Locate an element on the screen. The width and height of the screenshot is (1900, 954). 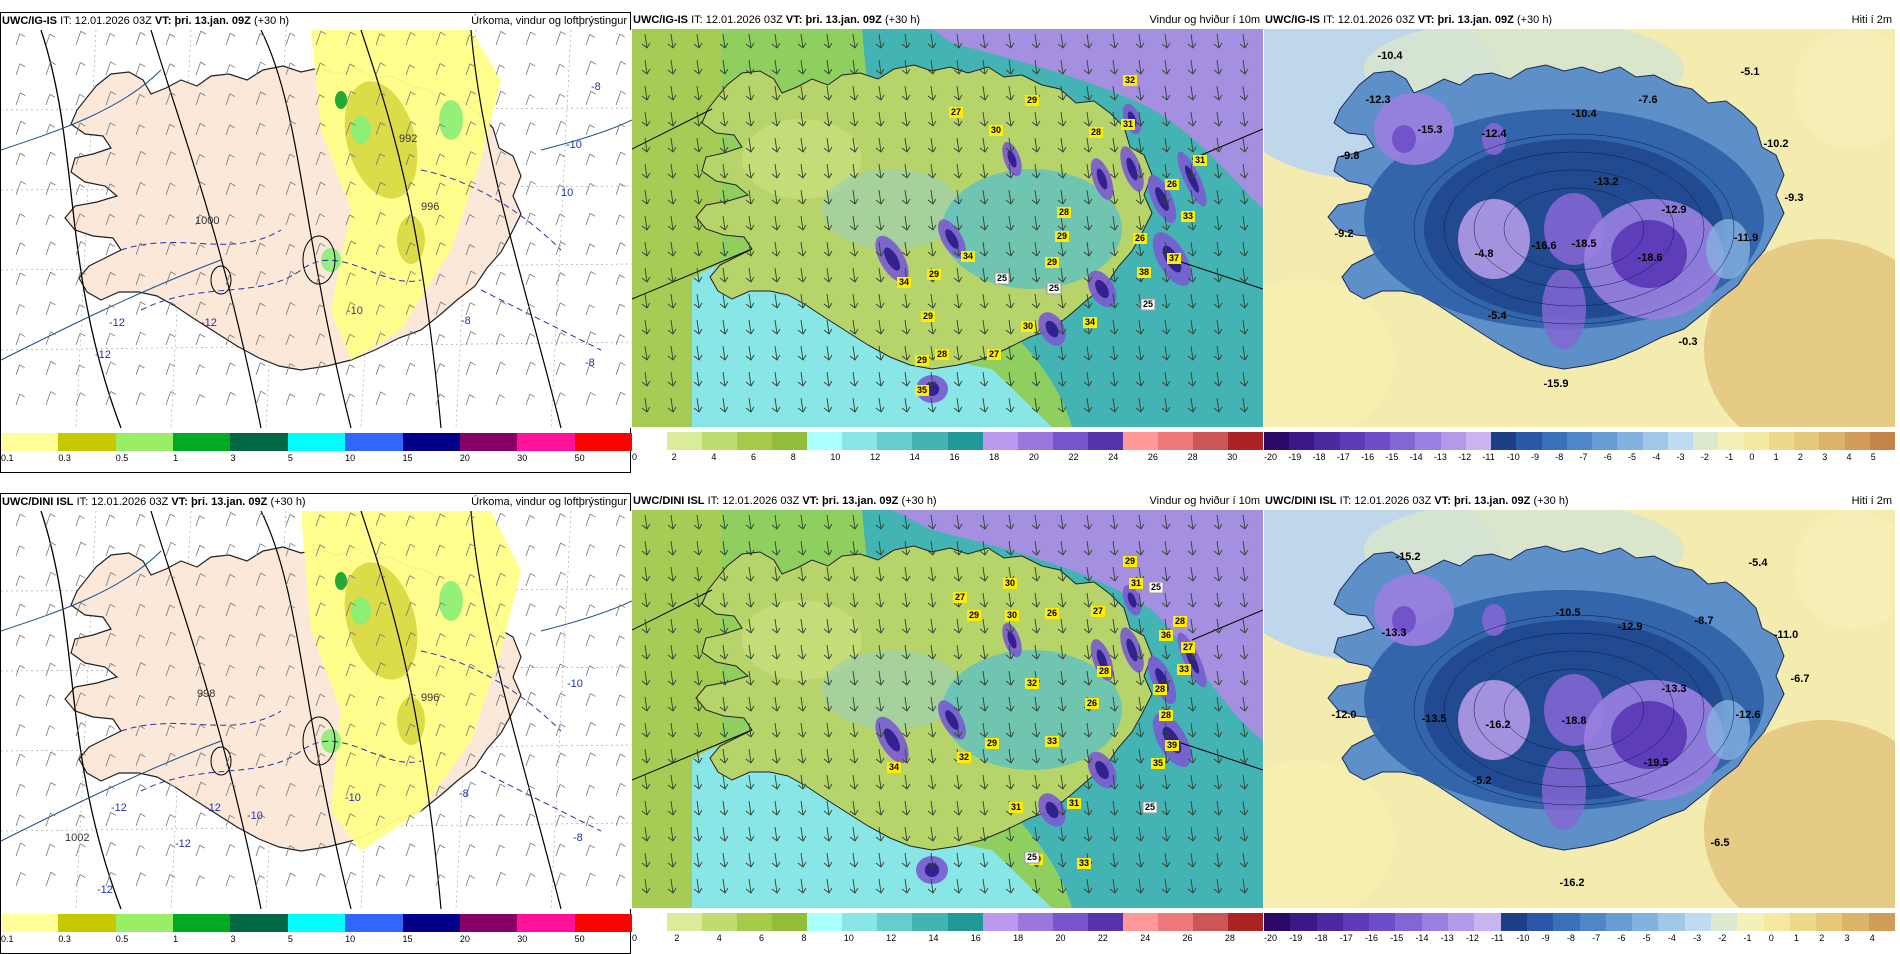
panel-title: Úrkoma, vindur og loftþrýstingur is located at coordinates (549, 21).